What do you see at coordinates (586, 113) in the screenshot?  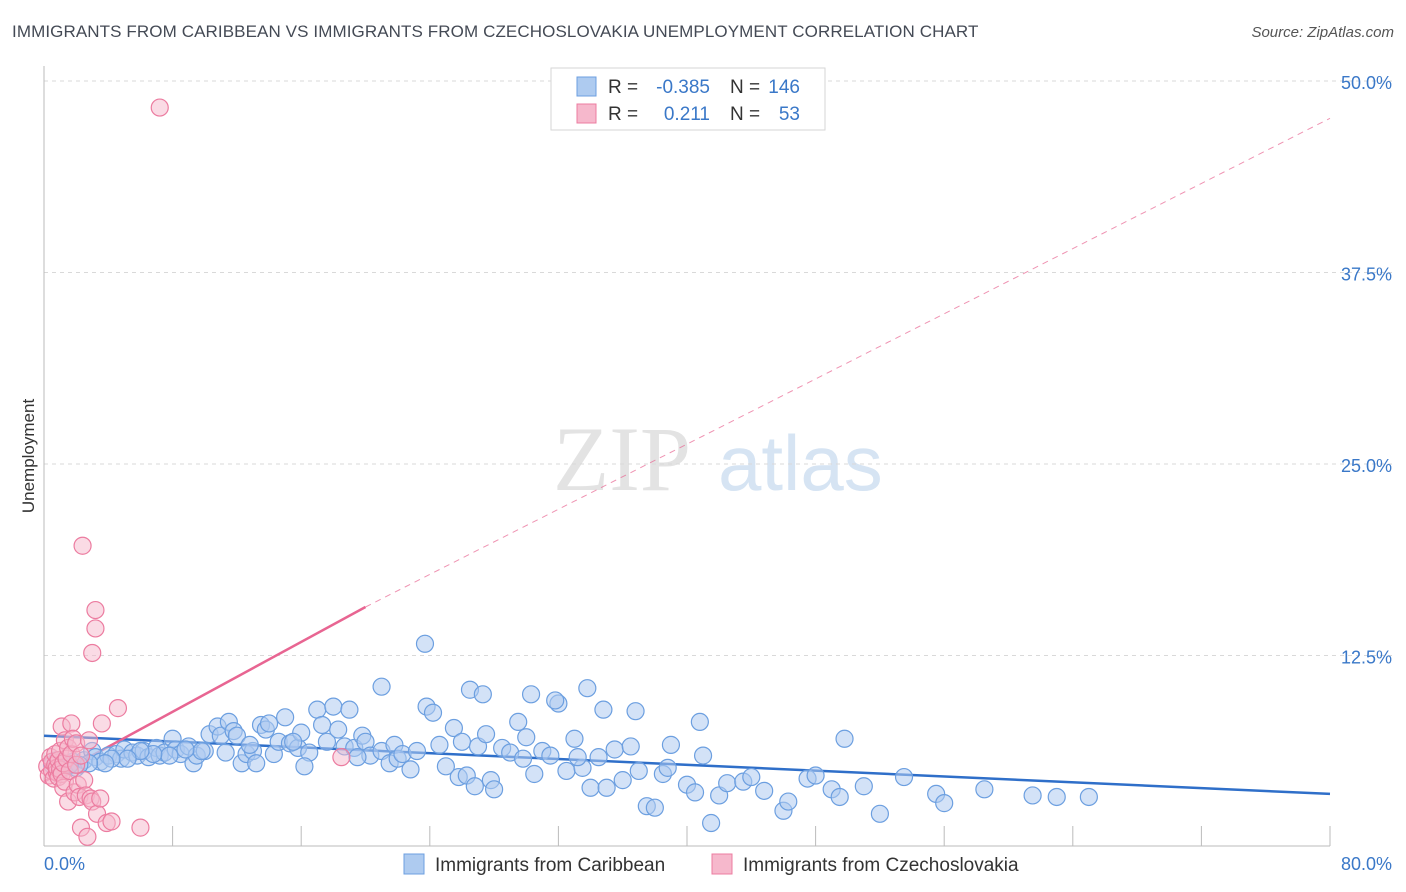 I see `stats-legend-swatch-pink` at bounding box center [586, 113].